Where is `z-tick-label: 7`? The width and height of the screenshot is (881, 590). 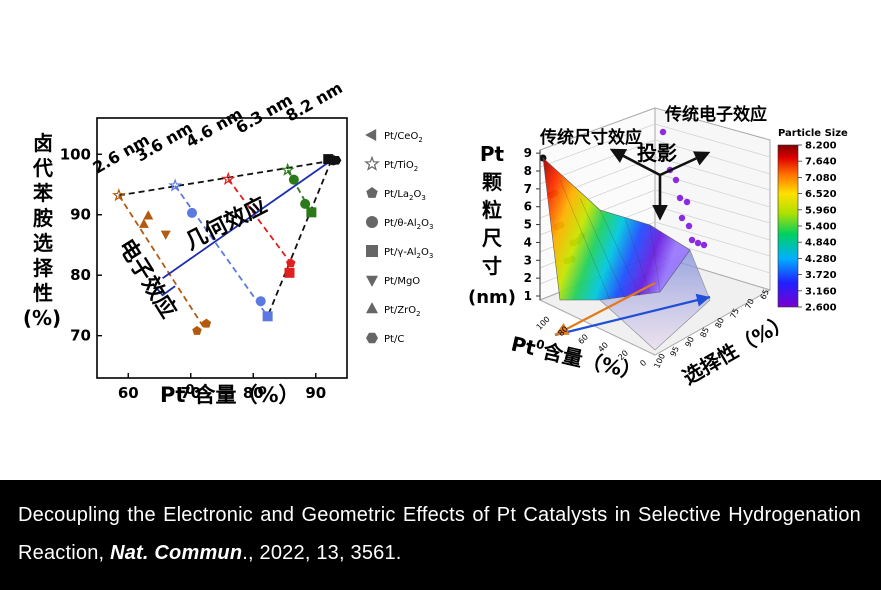
z-tick-label: 7 is located at coordinates (528, 189).